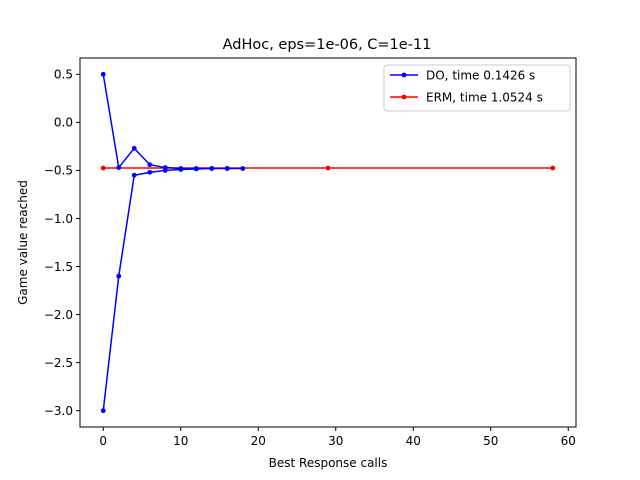 This screenshot has height=480, width=640. What do you see at coordinates (63, 123) in the screenshot?
I see `y-tick-label: 0.0` at bounding box center [63, 123].